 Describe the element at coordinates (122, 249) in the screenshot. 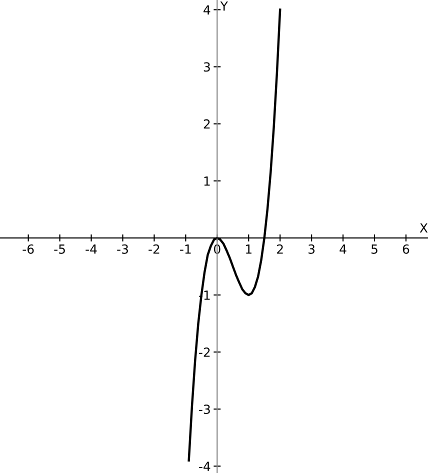

I see `x-tick-label: -3` at that location.